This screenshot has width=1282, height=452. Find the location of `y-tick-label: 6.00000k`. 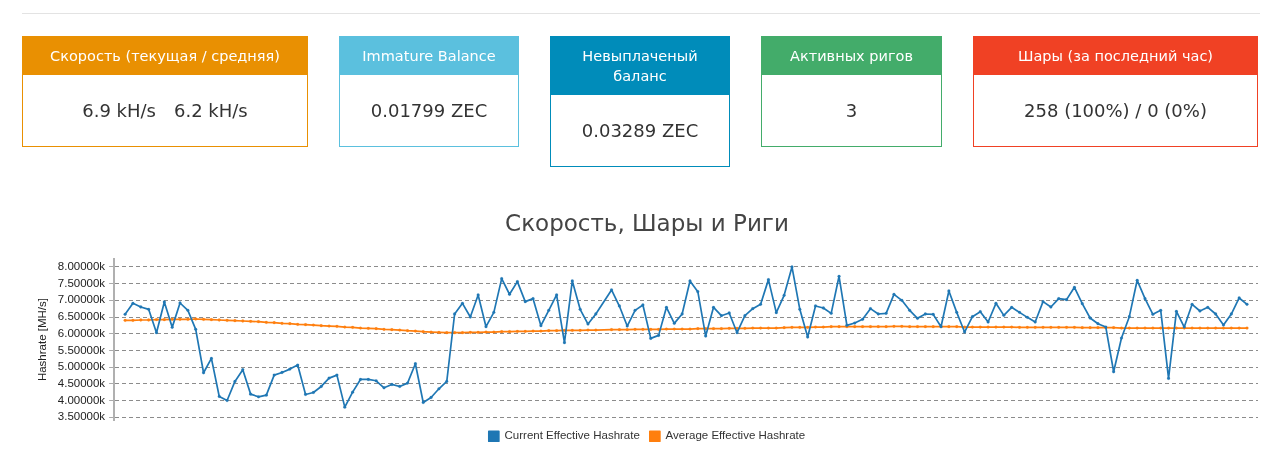

y-tick-label: 6.00000k is located at coordinates (81, 332).